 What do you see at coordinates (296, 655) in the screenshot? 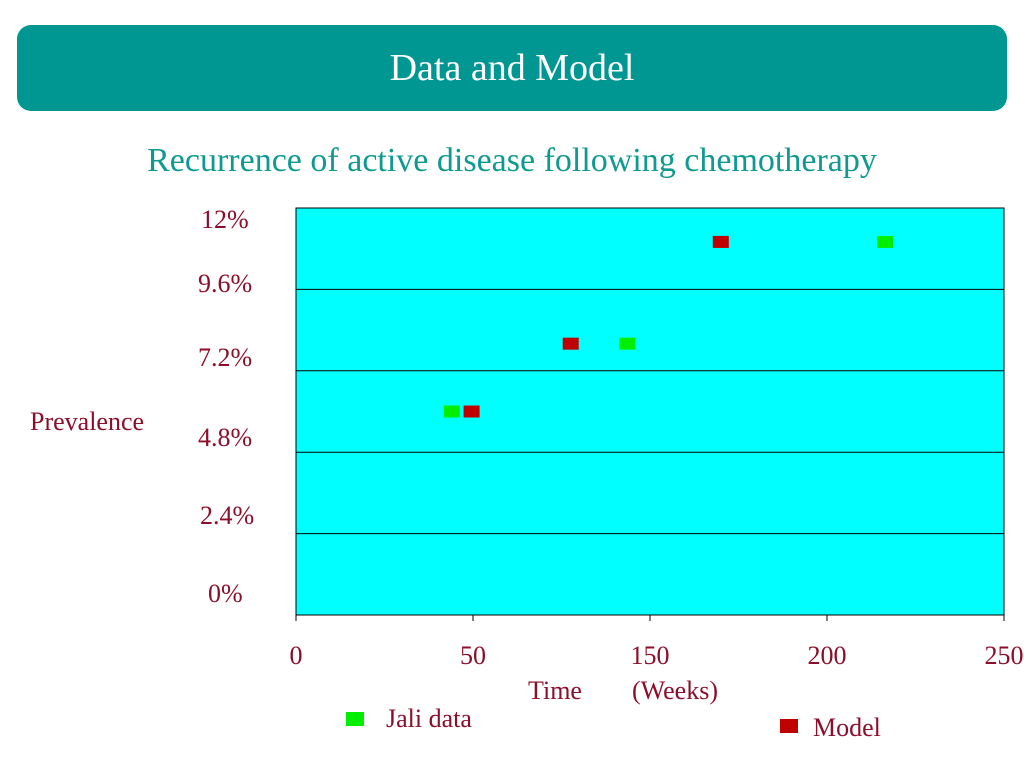
I see `x-tick-label: 0` at bounding box center [296, 655].